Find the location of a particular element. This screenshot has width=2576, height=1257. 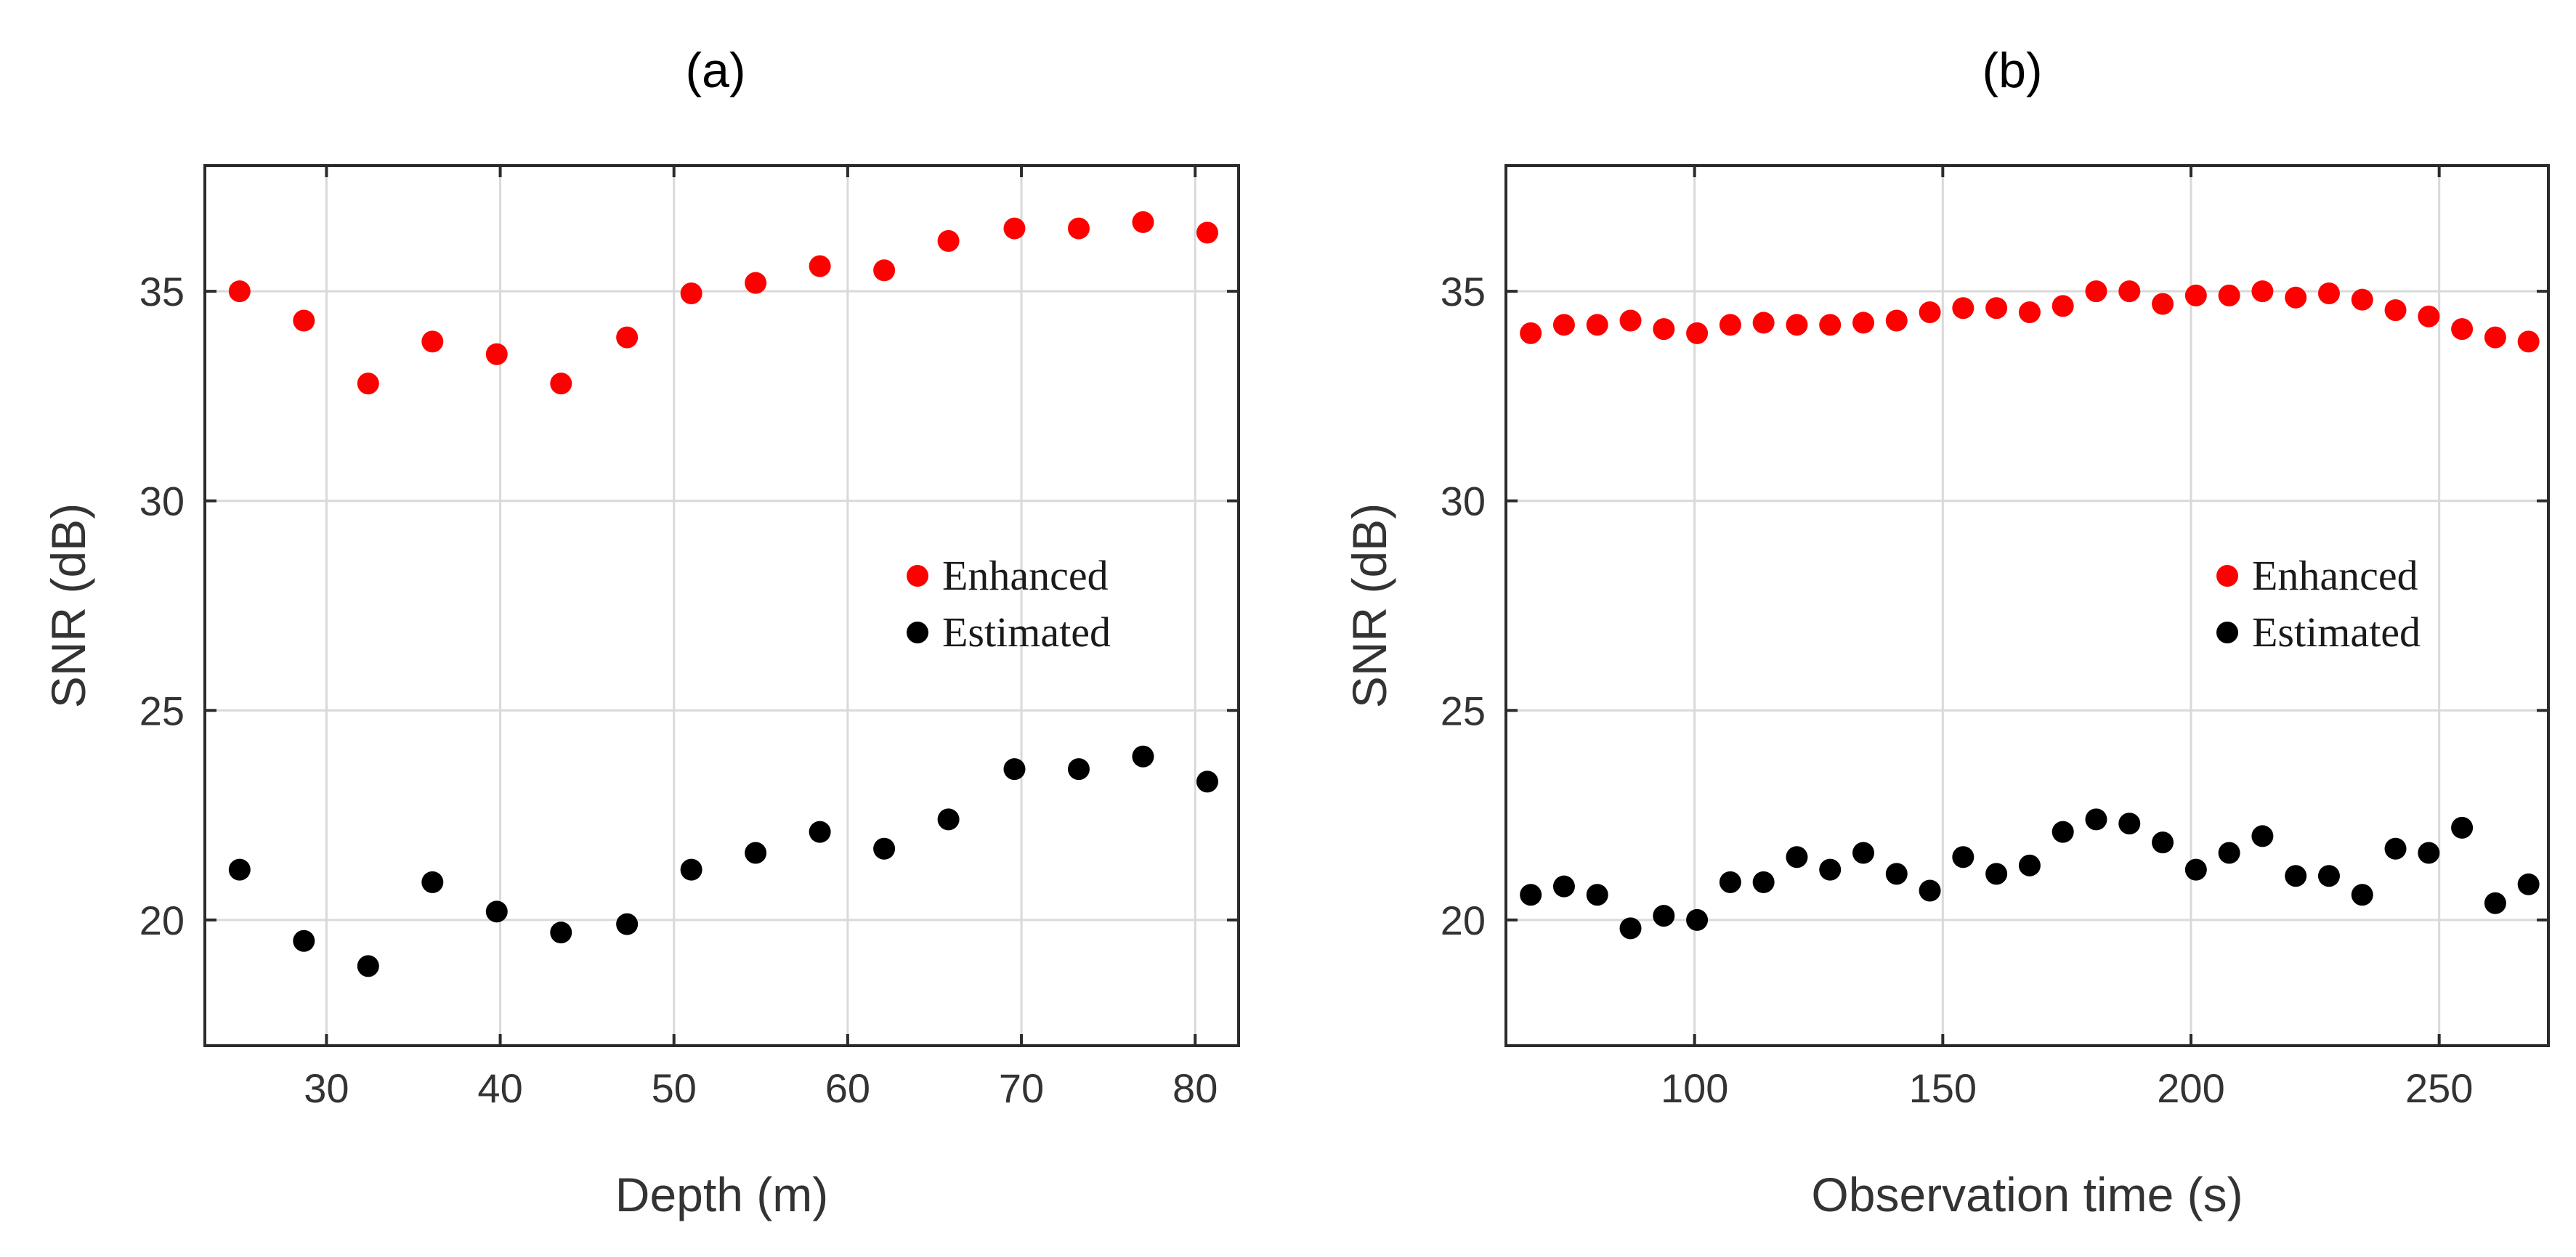

y-axis-label: SNR (dB) is located at coordinates (1369, 605).